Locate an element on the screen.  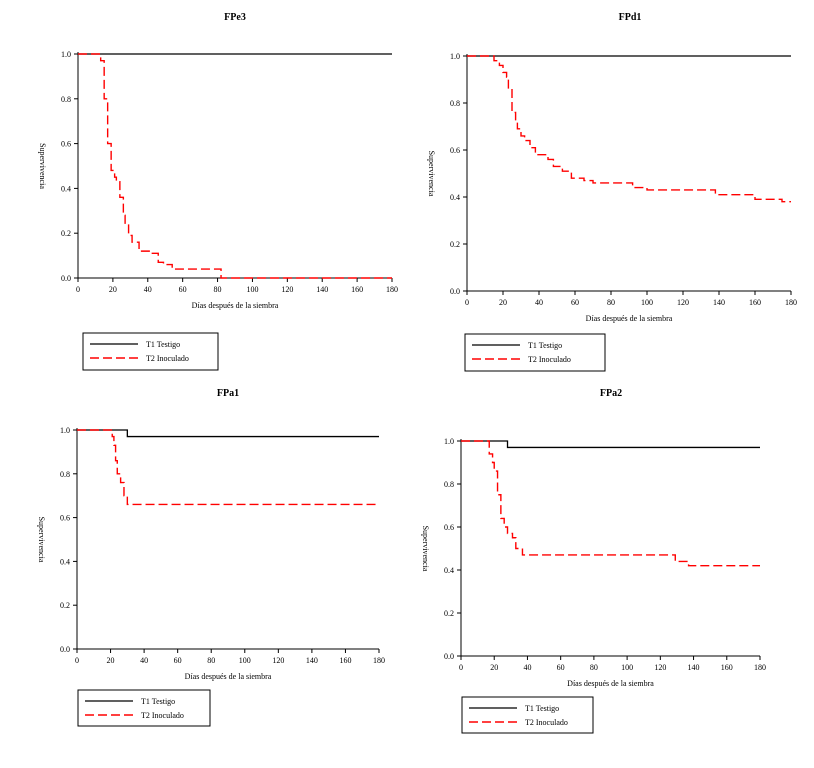
chart-title: FPa1 is located at coordinates (228, 393).